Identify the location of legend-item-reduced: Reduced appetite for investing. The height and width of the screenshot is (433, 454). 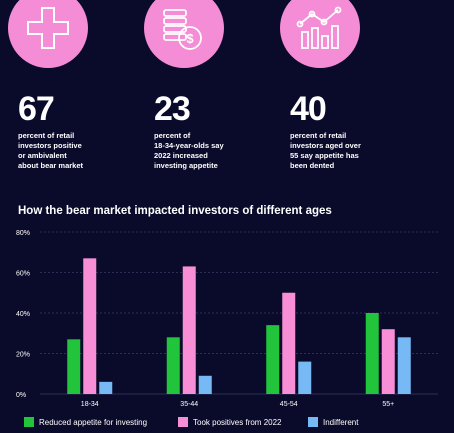
(85, 422).